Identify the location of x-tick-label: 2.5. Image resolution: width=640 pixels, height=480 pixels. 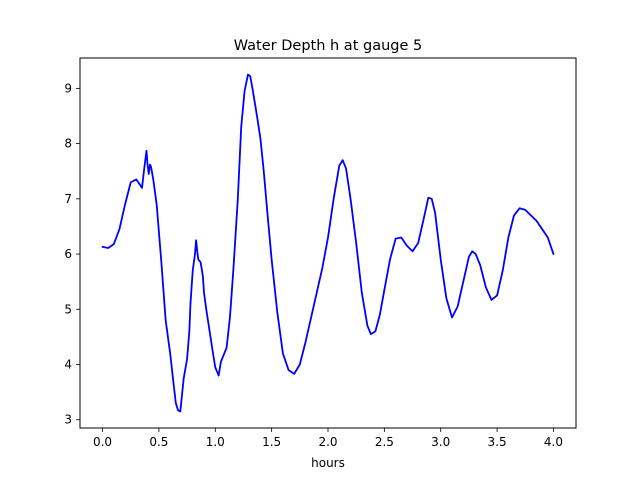
(384, 442).